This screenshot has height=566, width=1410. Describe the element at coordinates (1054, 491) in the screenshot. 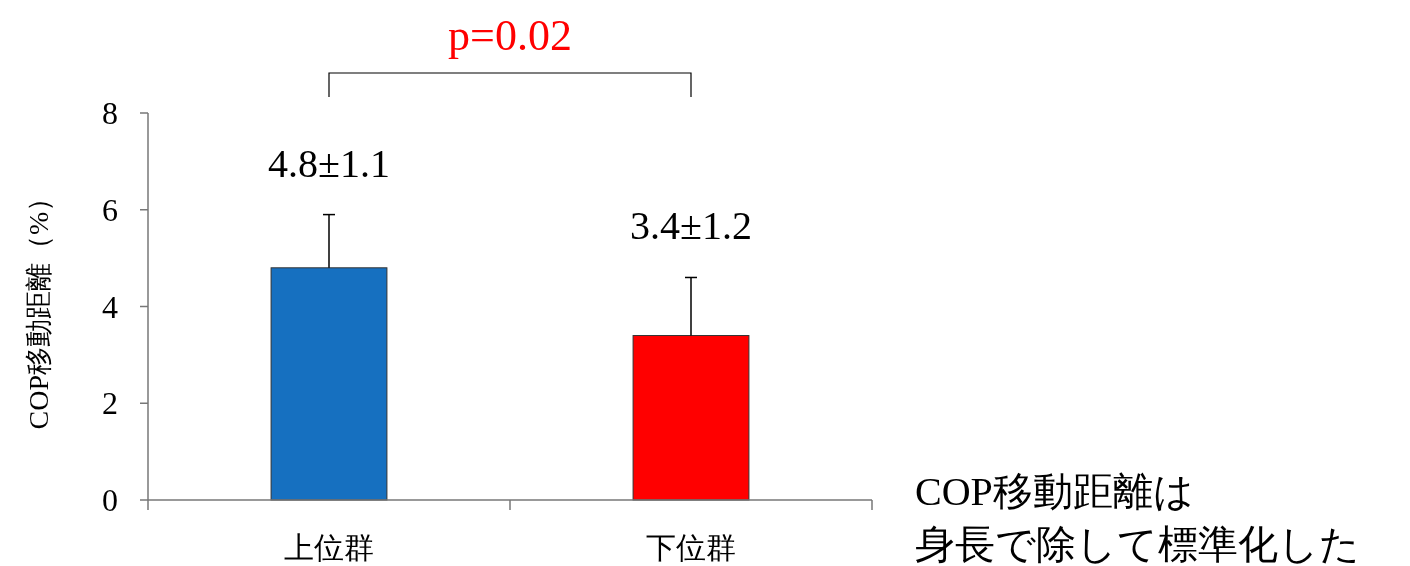

I see `text: COP移動距離は` at that location.